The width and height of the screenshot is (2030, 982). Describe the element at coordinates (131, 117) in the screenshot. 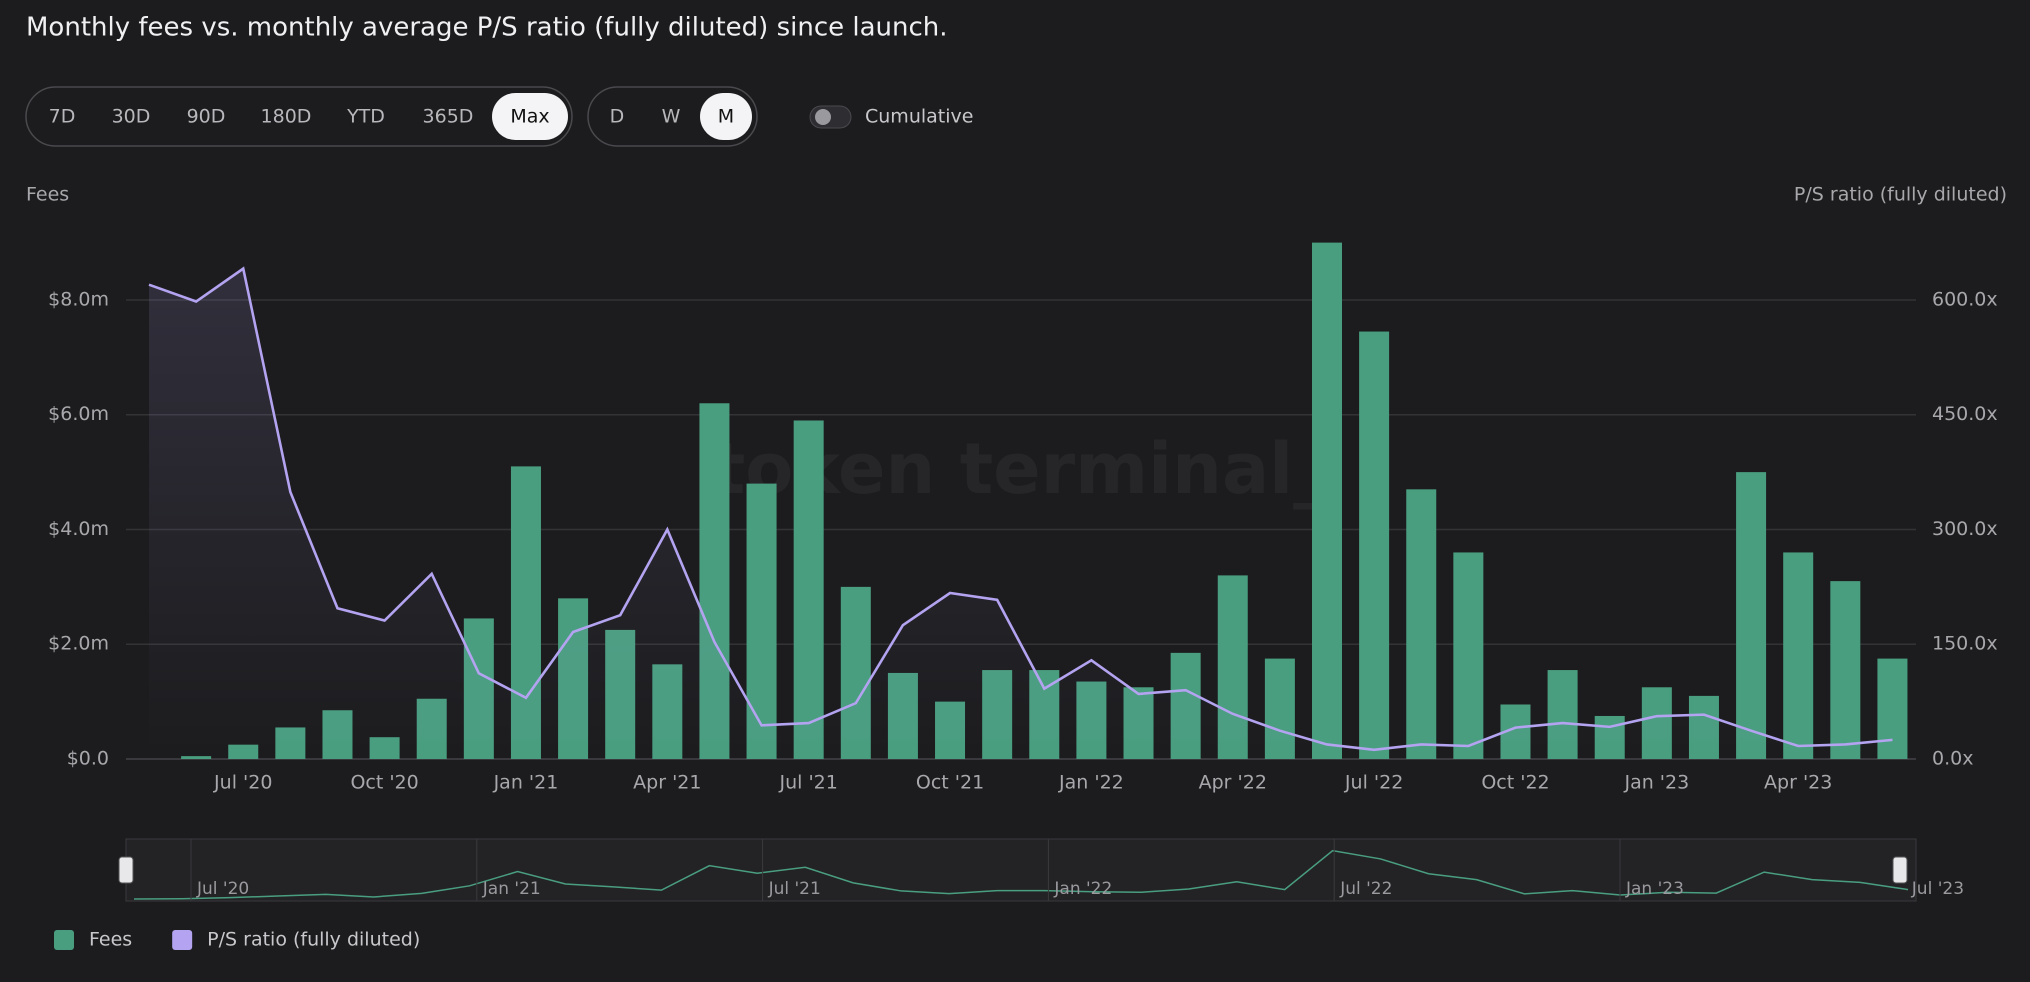

I see `range-button: 30D` at that location.